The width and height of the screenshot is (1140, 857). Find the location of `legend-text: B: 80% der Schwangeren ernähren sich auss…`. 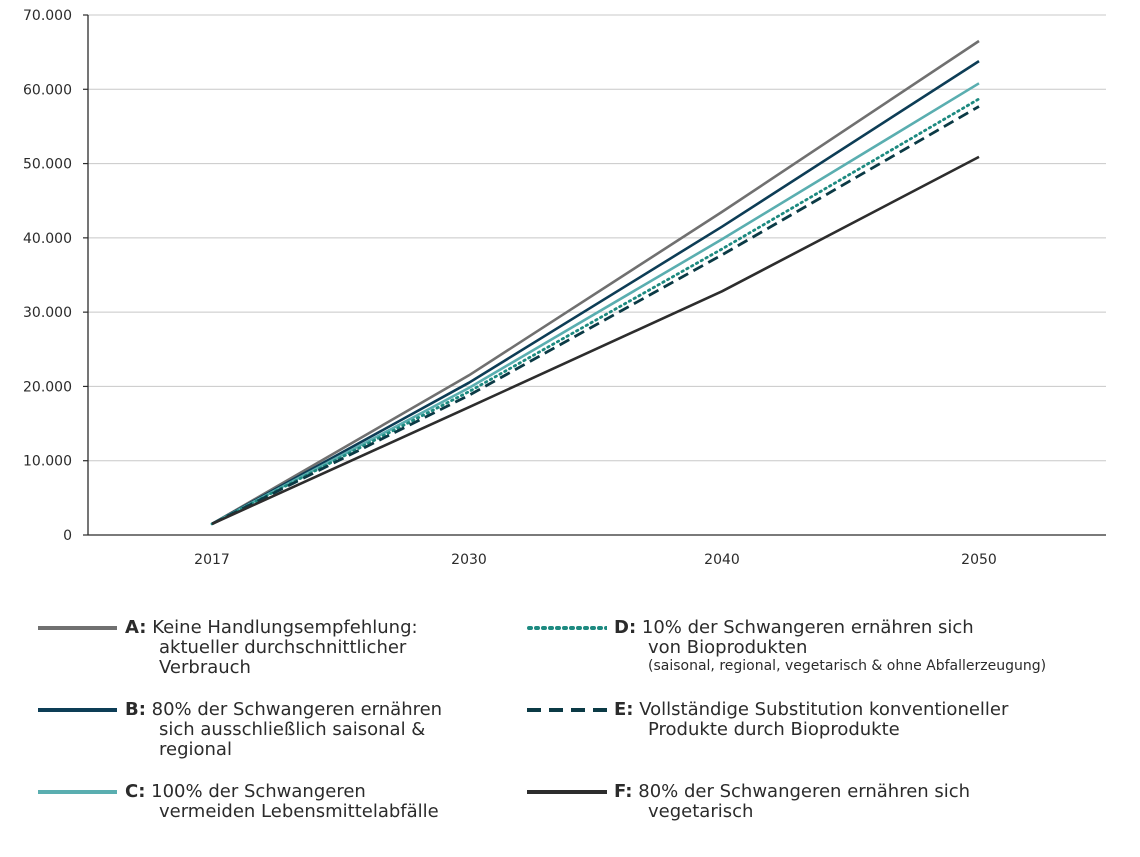

legend-text: B: 80% der Schwangeren ernähren sich auss… is located at coordinates (283, 730).